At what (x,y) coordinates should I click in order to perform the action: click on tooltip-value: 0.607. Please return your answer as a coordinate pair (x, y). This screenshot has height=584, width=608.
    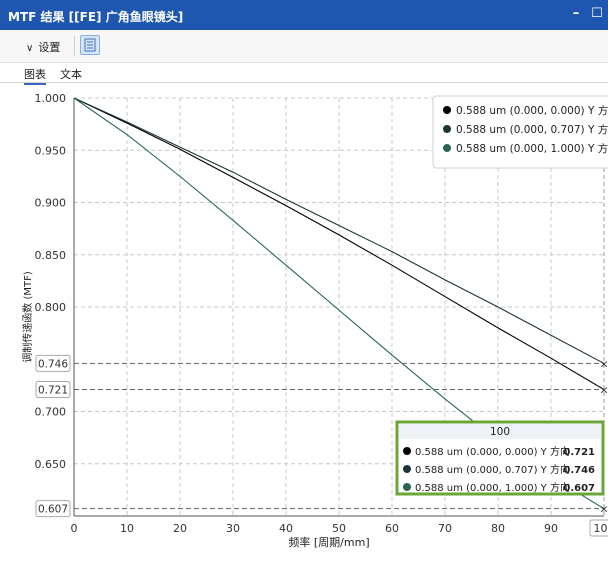
    Looking at the image, I should click on (579, 488).